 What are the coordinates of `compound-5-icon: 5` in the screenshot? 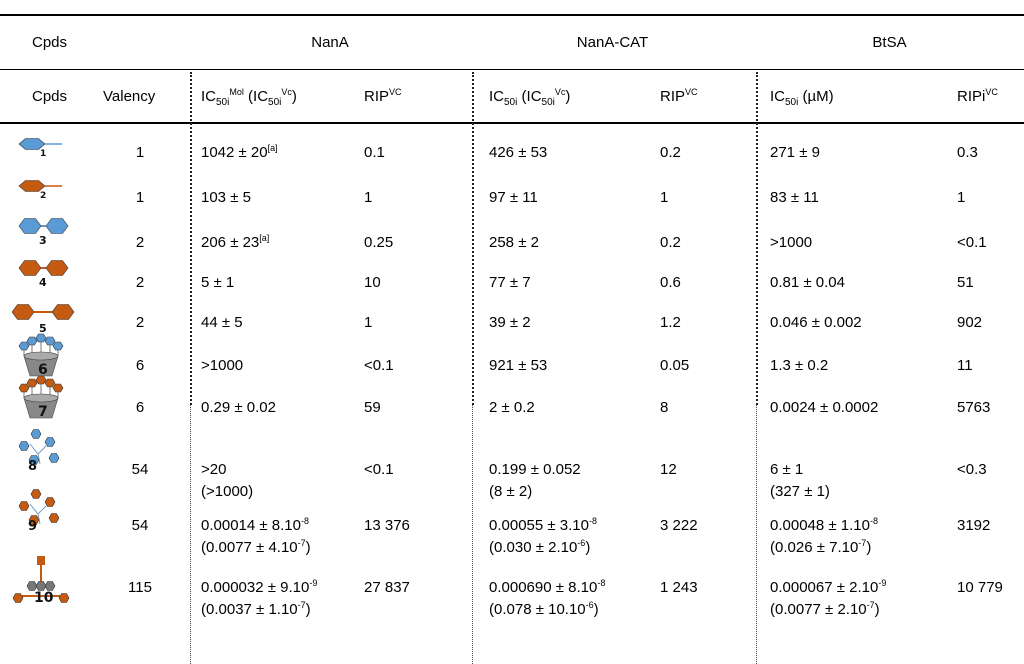 It's located at (42, 319).